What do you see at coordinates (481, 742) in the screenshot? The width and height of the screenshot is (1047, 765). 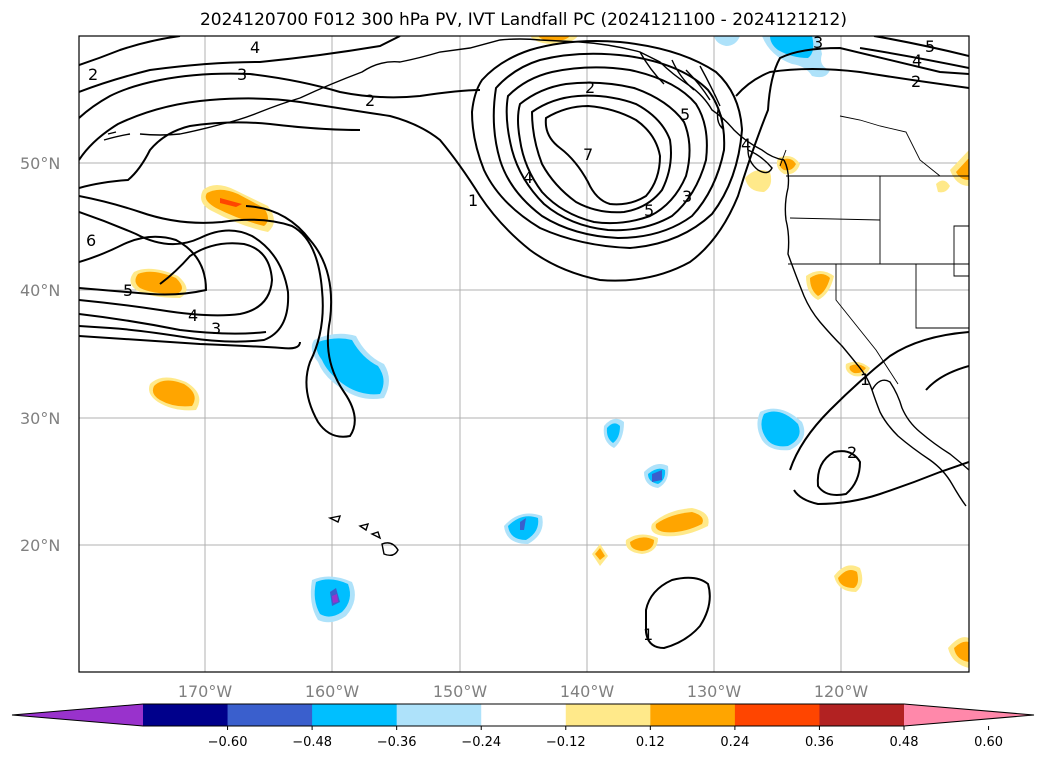 I see `colorbar-tick-label: −0.24` at bounding box center [481, 742].